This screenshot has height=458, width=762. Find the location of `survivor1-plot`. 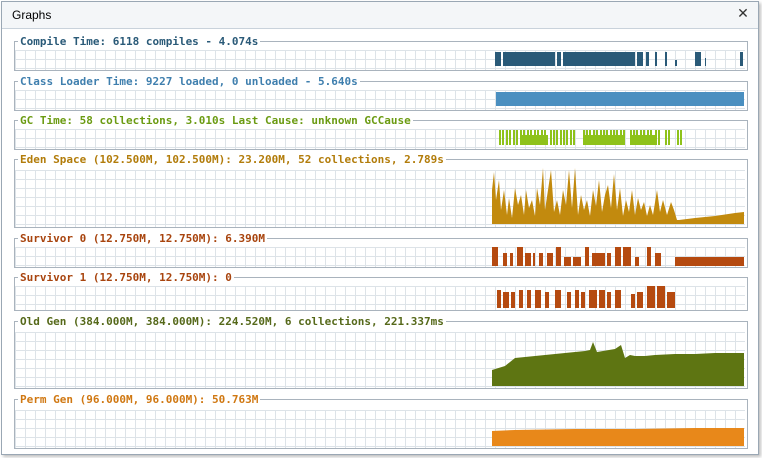

survivor1-plot is located at coordinates (380, 298).